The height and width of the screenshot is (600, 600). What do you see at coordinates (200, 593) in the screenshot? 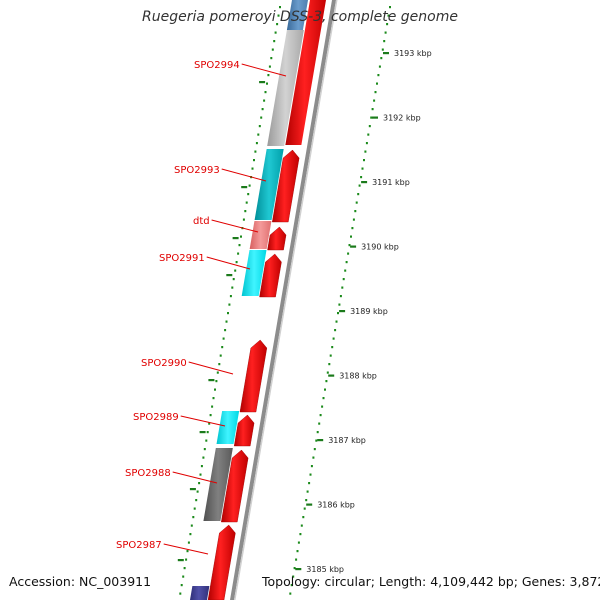
I see `cog-block-navy` at bounding box center [200, 593].